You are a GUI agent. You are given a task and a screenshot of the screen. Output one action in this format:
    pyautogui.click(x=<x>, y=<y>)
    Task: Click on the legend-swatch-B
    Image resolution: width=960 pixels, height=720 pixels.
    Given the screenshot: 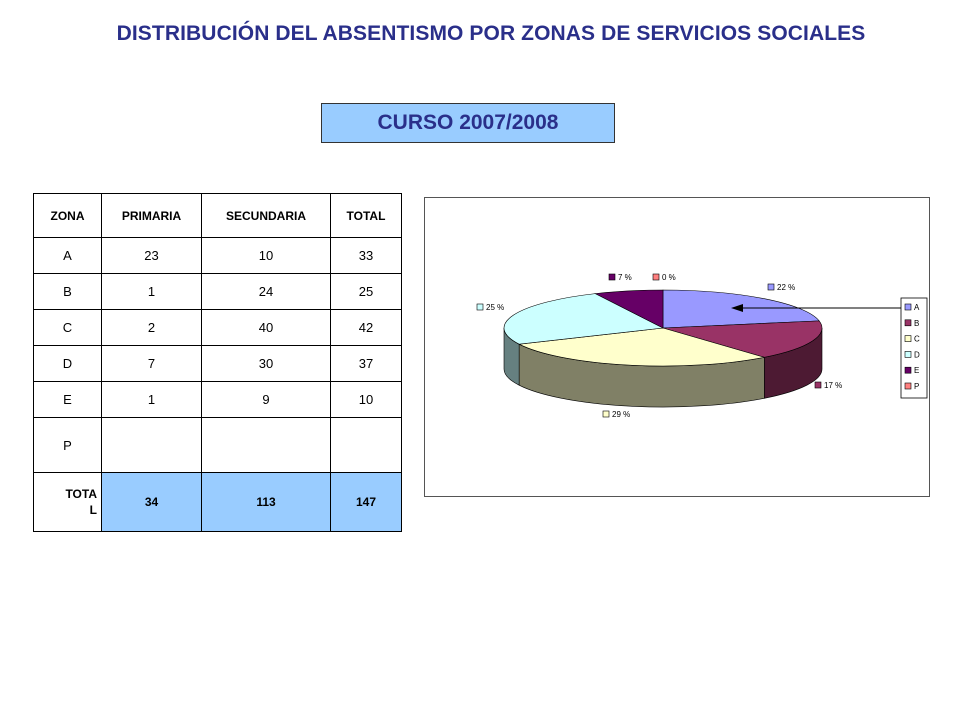 What is the action you would take?
    pyautogui.click(x=908, y=323)
    